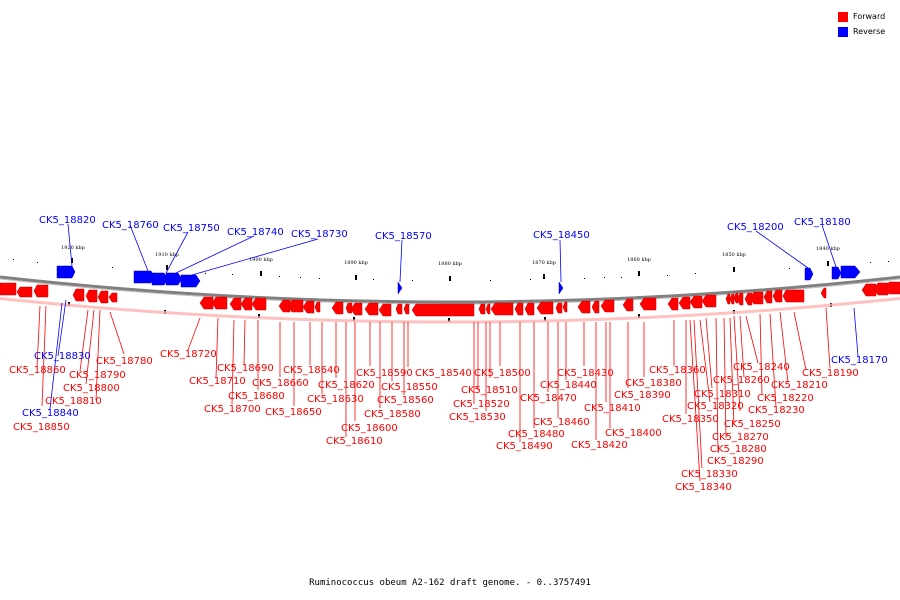  I want to click on scale-label: 1870 kbp, so click(544, 263).